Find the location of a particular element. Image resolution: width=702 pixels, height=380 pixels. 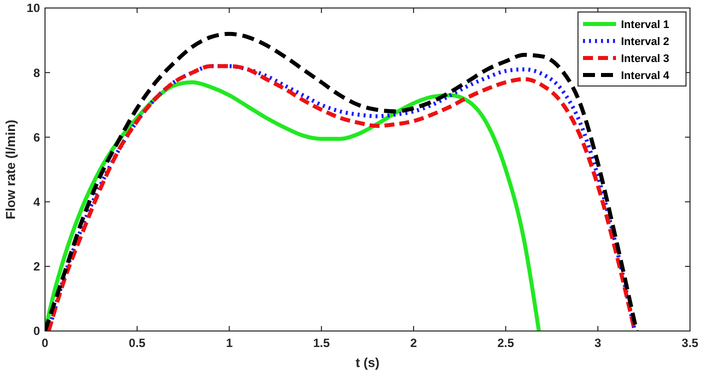

x-tick-label: 1 is located at coordinates (229, 343).